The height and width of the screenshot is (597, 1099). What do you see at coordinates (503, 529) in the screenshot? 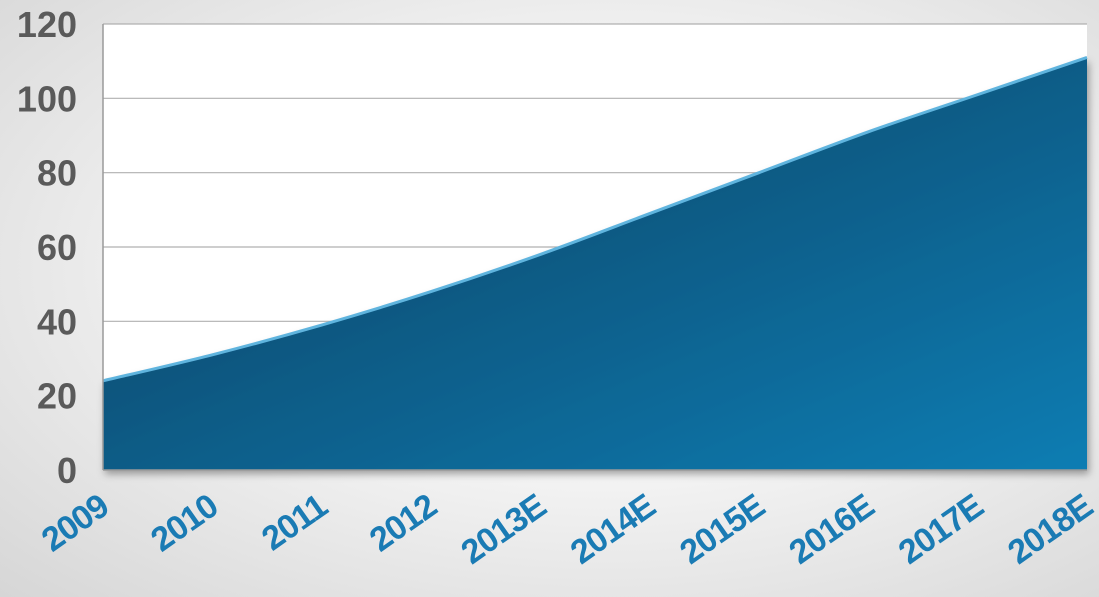
I see `x-tick-label: 2013E` at bounding box center [503, 529].